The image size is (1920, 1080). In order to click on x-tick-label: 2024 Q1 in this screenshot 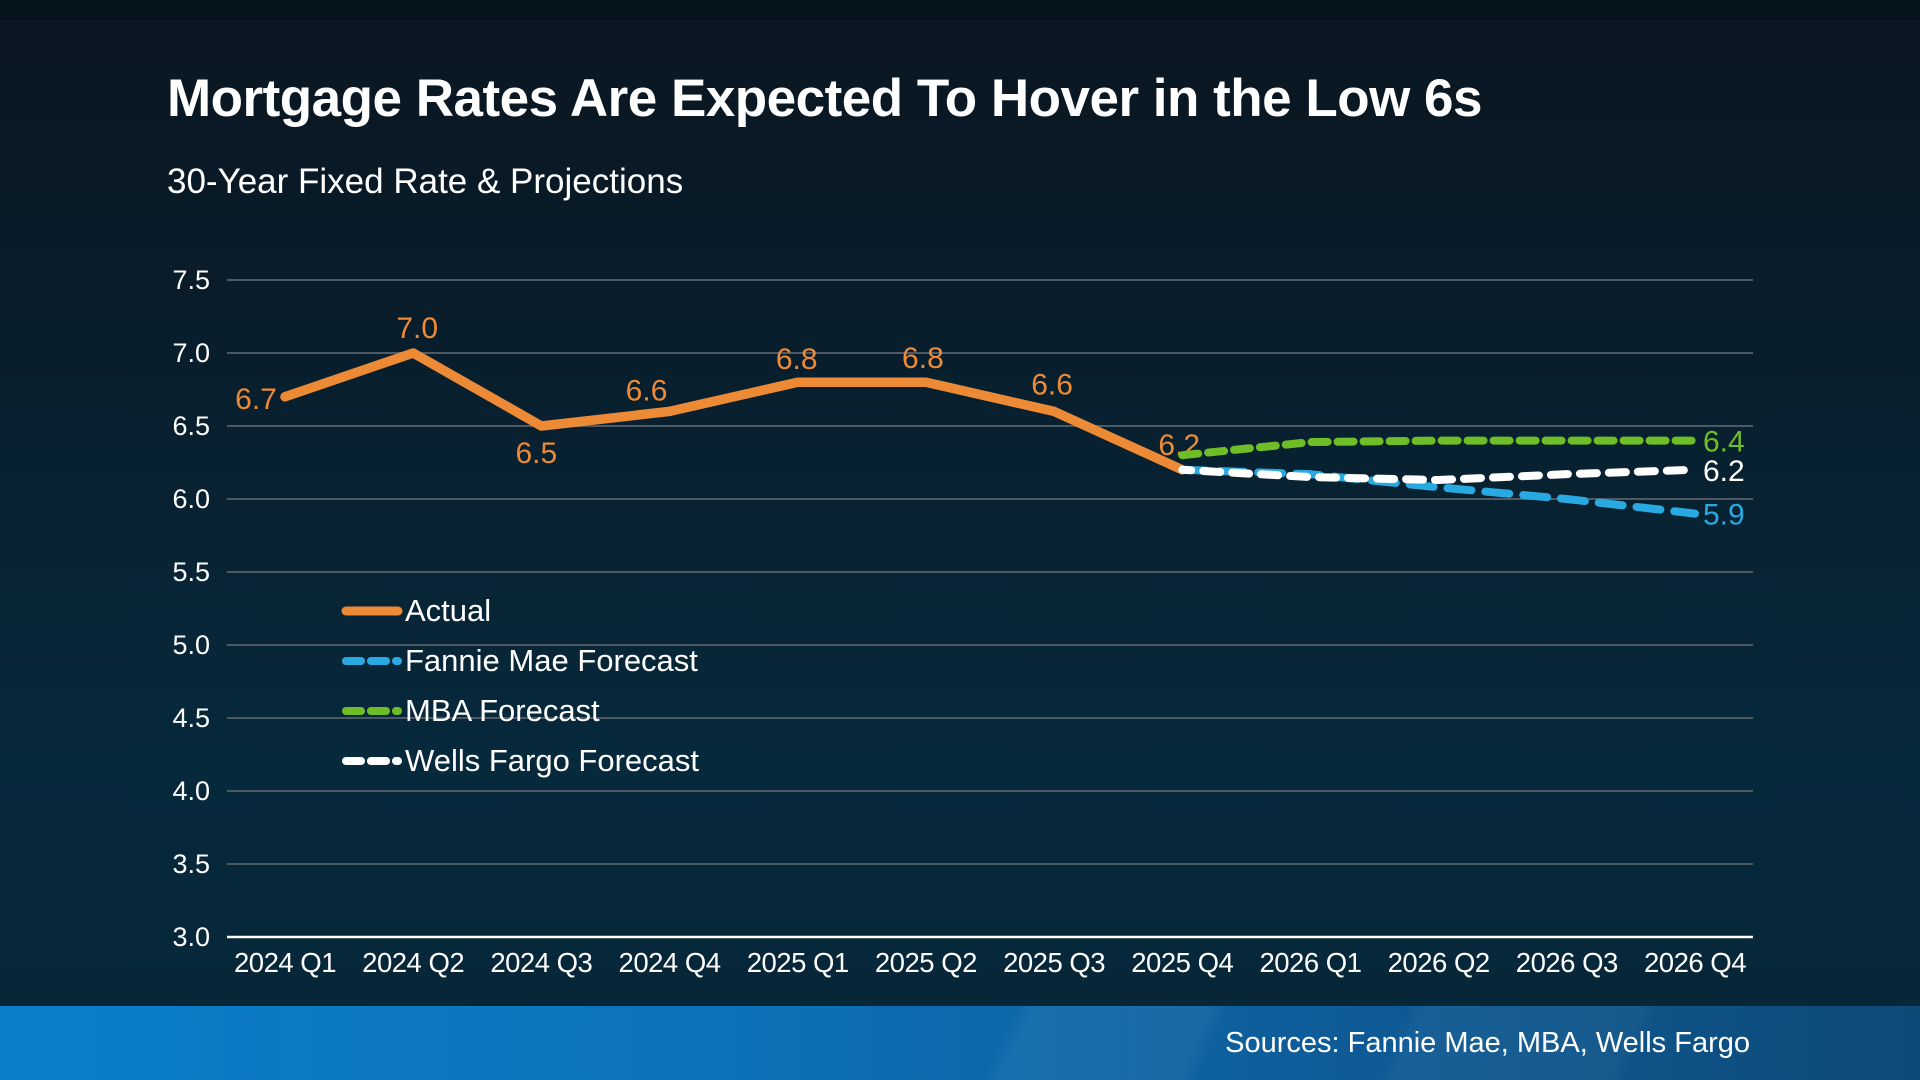, I will do `click(285, 962)`.